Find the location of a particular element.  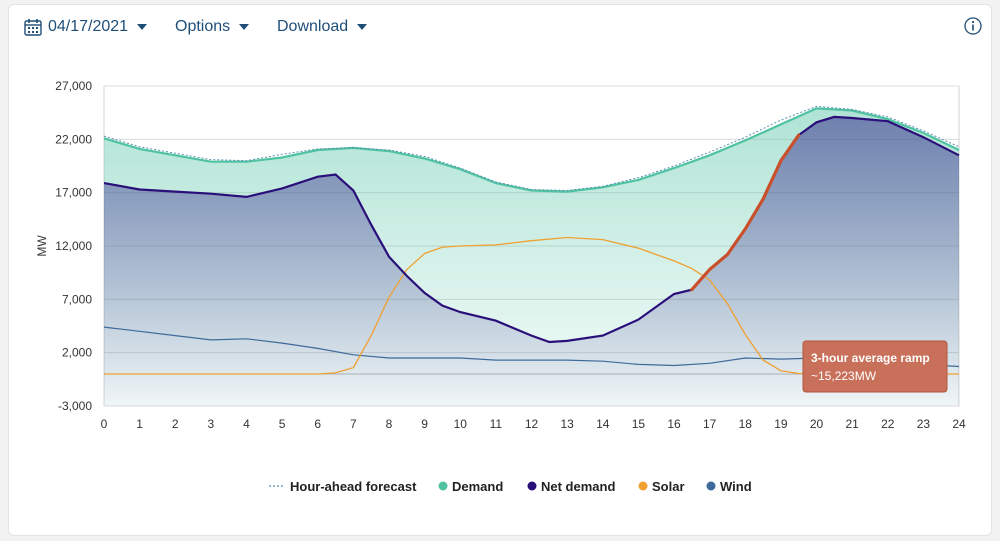

y-tick-label: 2,000 is located at coordinates (77, 353).